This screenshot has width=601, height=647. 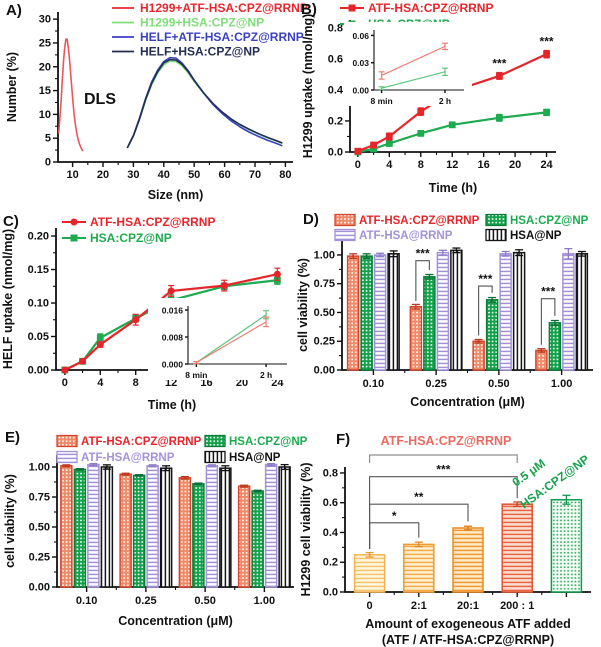 What do you see at coordinates (498, 384) in the screenshot?
I see `x-tick-label: 0.50` at bounding box center [498, 384].